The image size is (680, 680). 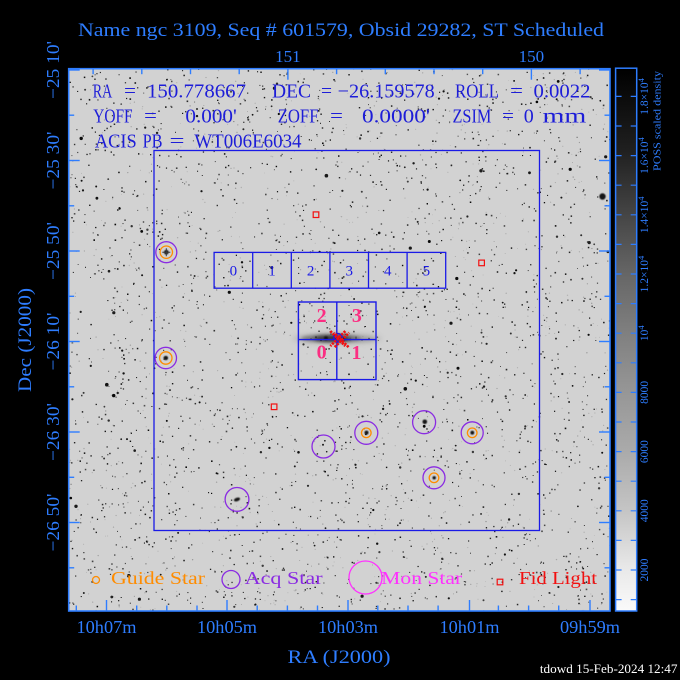 What do you see at coordinates (288, 56) in the screenshot?
I see `svg-text: 151` at bounding box center [288, 56].